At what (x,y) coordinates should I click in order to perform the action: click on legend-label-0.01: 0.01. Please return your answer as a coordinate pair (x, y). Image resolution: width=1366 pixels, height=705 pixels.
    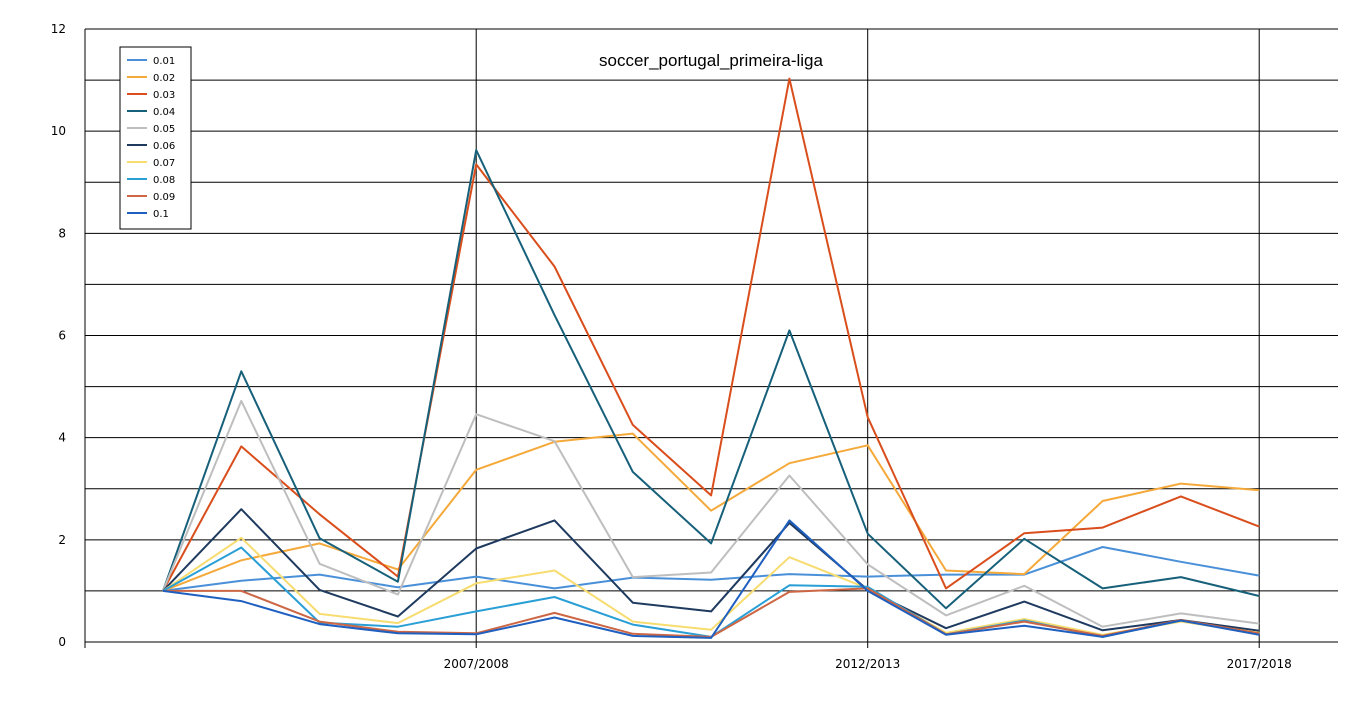
    Looking at the image, I should click on (164, 61).